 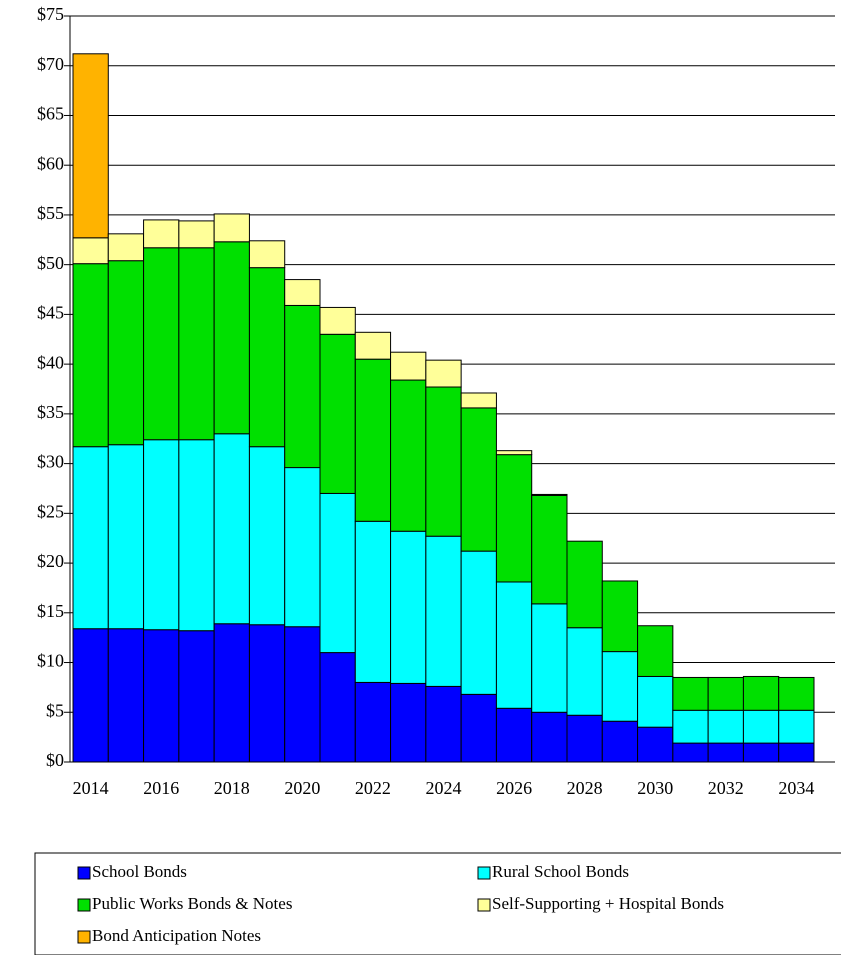 I want to click on x-tick-label: 2016, so click(x=161, y=788).